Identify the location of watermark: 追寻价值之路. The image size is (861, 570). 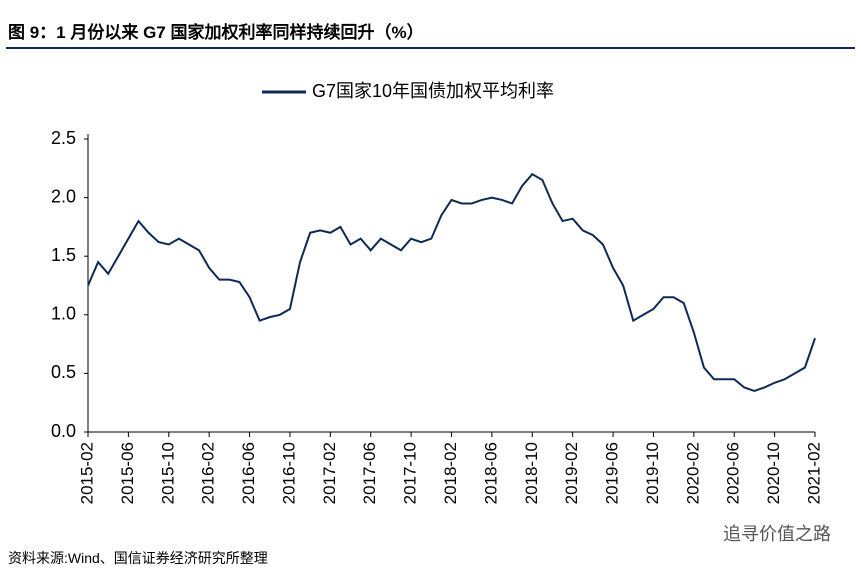
(777, 534).